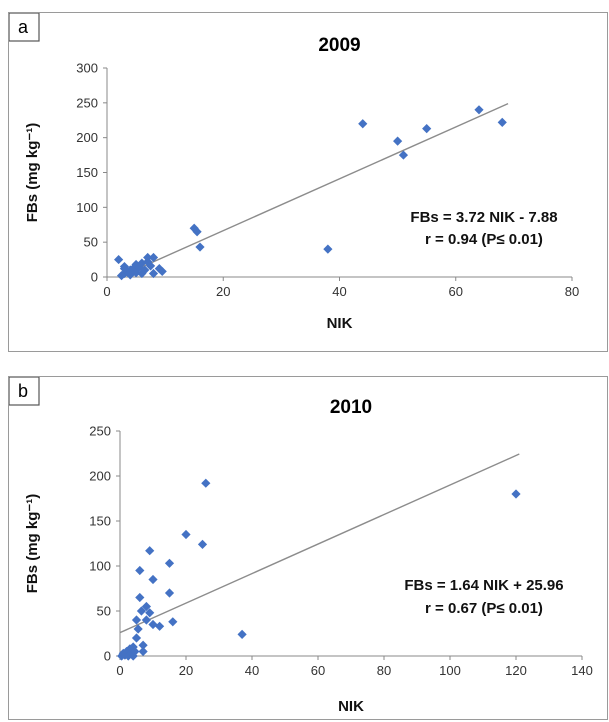 This screenshot has width=609, height=722. What do you see at coordinates (87, 68) in the screenshot?
I see `y-tick-label: 300` at bounding box center [87, 68].